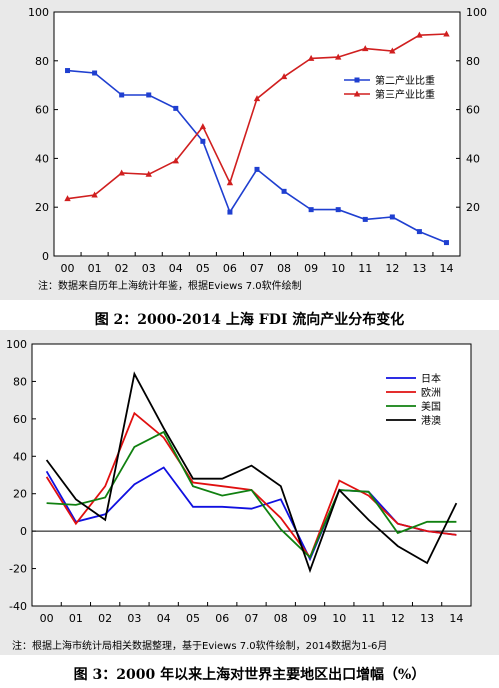 The width and height of the screenshot is (499, 688). What do you see at coordinates (170, 286) in the screenshot?
I see `chart-1-note: 注：数据来自历年上海统计年鉴，根据Eviews 7.0软件绘制` at bounding box center [170, 286].